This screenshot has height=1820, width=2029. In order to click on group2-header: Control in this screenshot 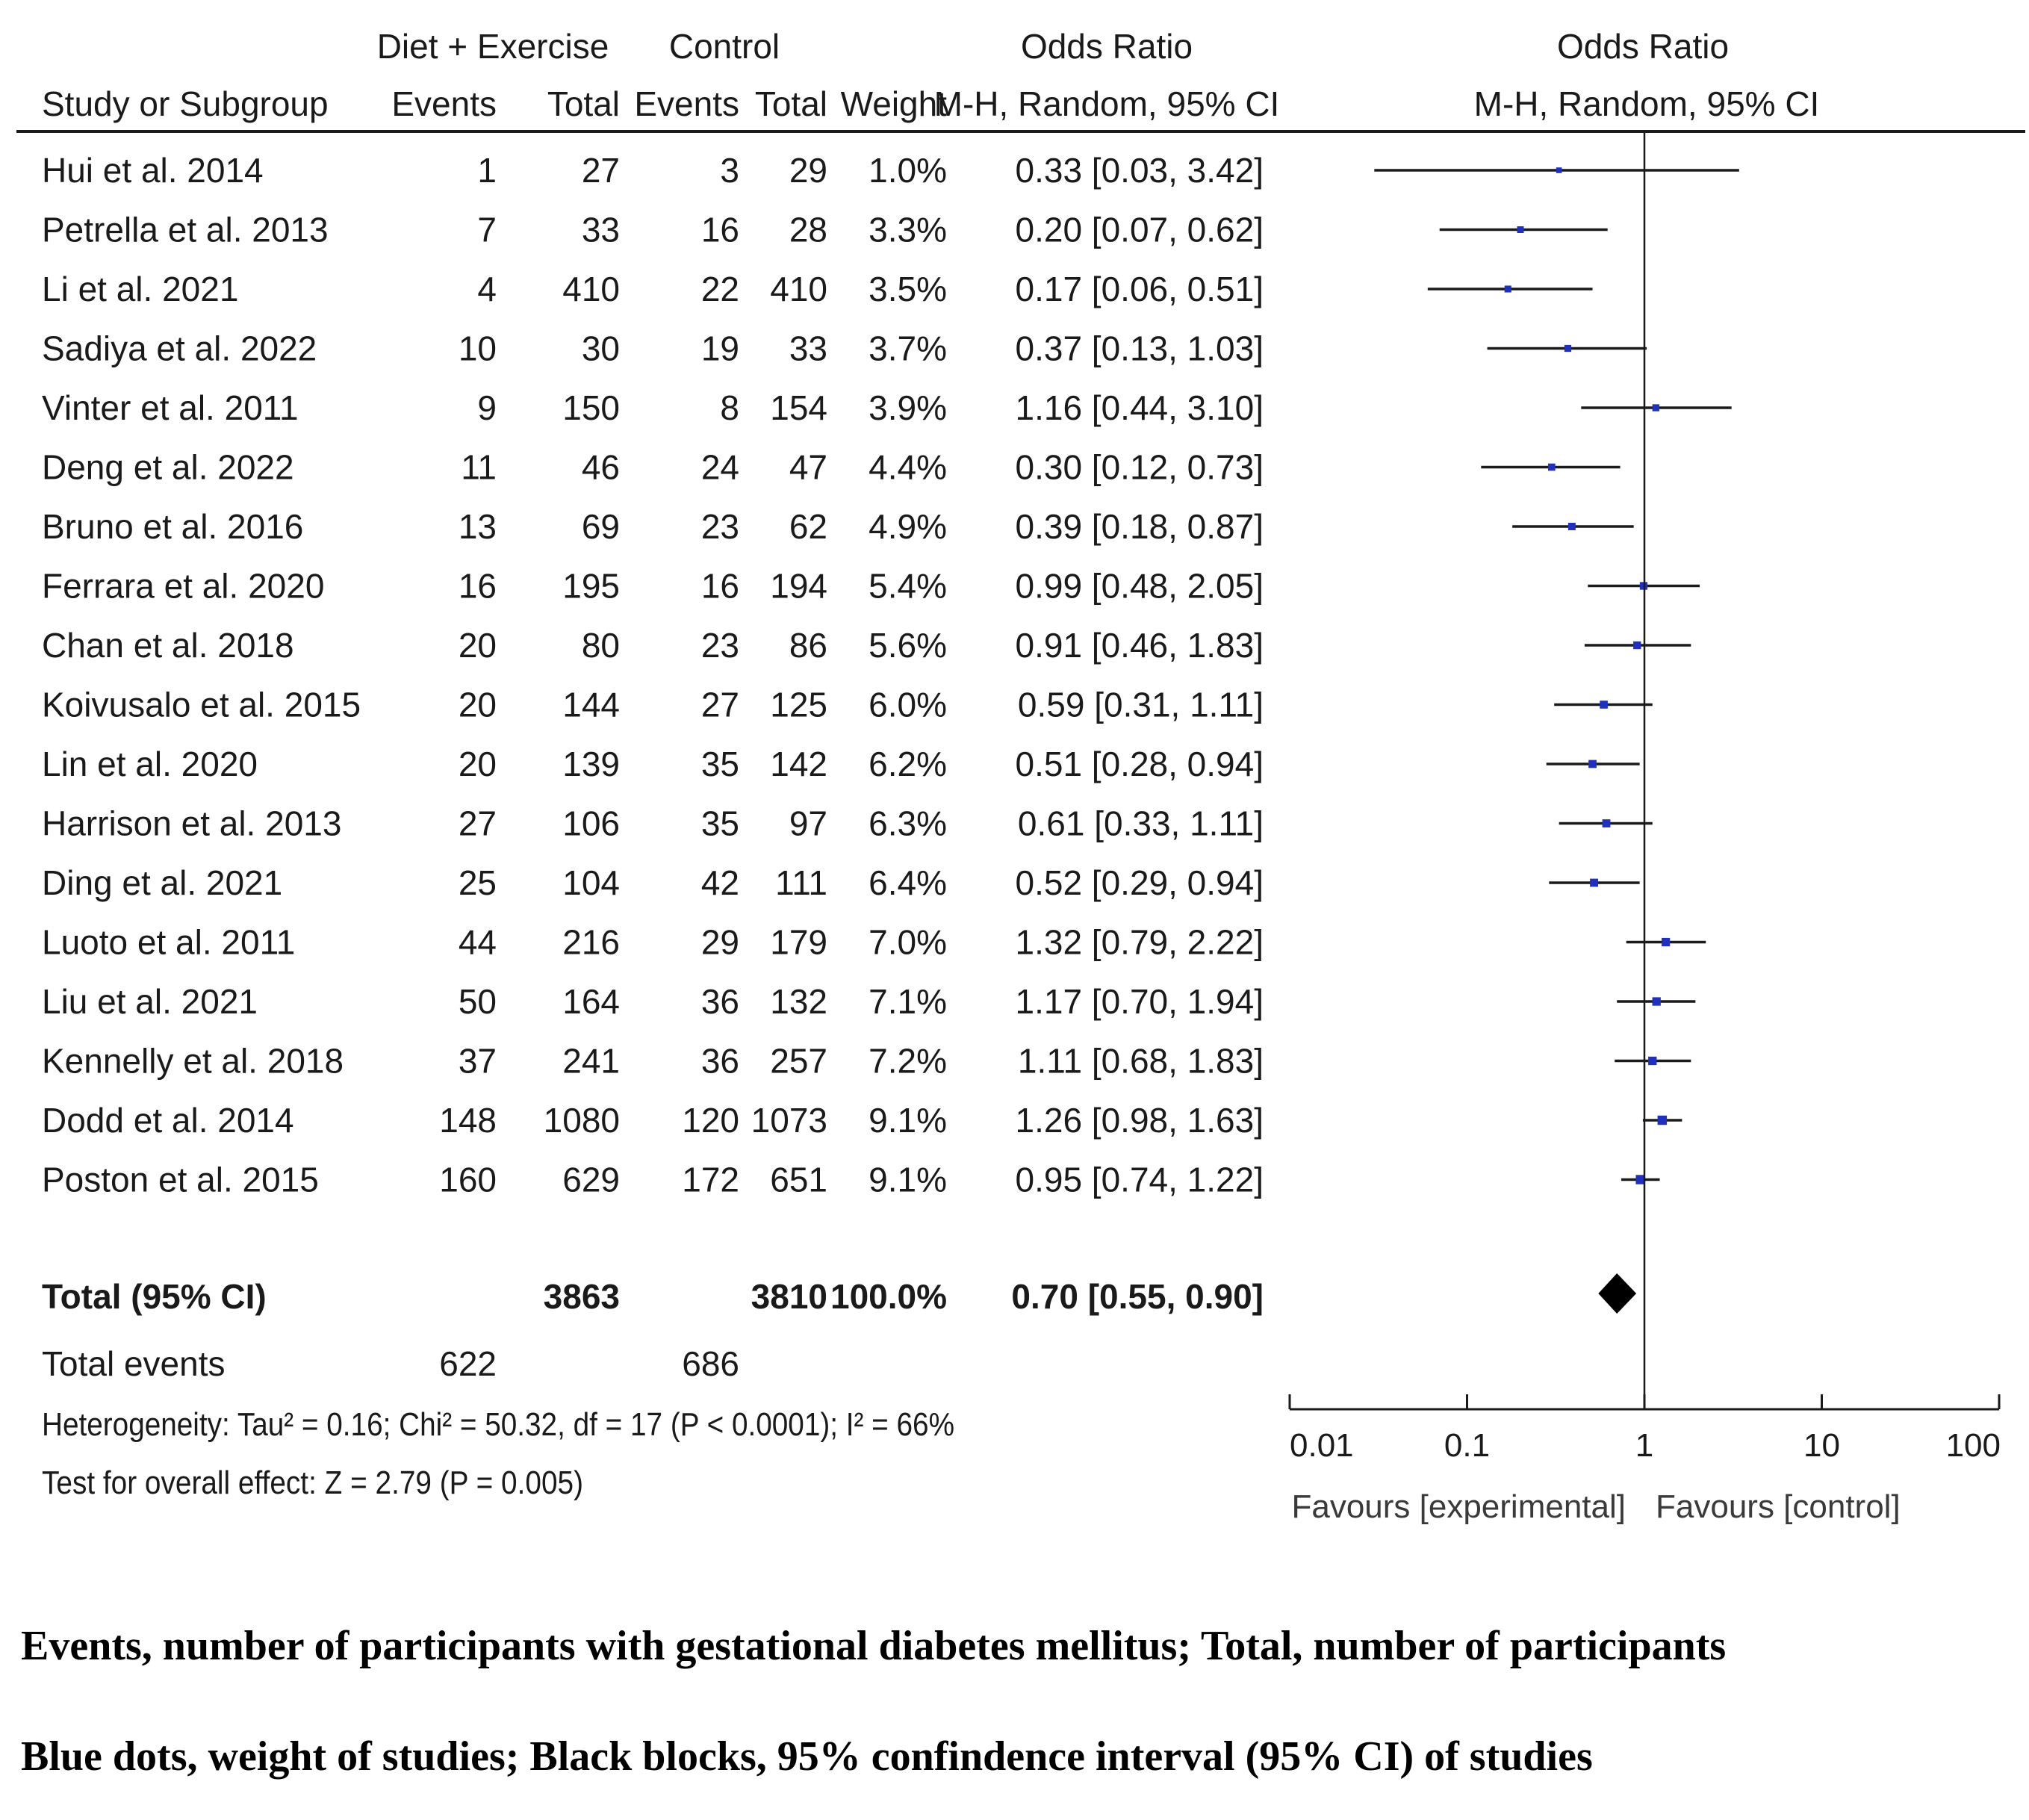, I will do `click(724, 46)`.